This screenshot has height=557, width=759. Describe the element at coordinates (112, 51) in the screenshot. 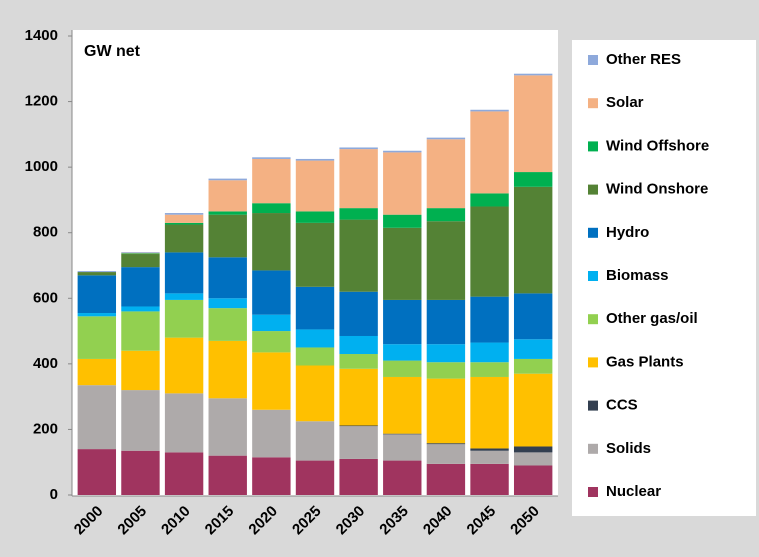

I see `annotation: GW net` at that location.